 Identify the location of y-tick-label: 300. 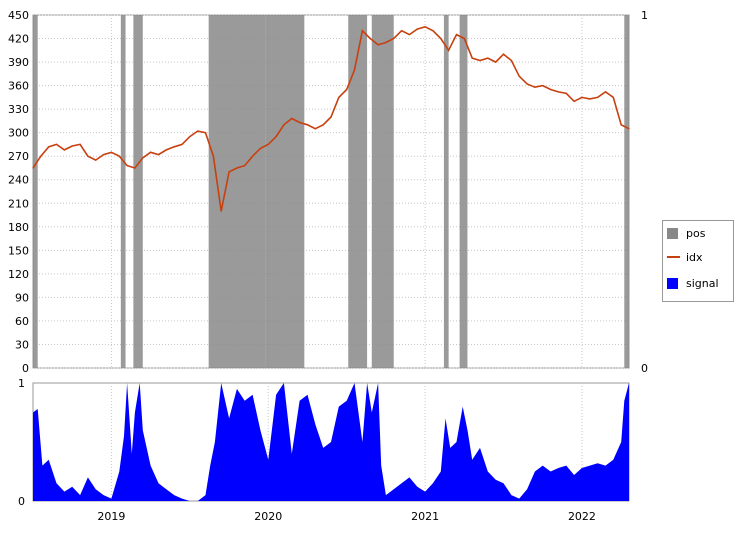
(18, 133).